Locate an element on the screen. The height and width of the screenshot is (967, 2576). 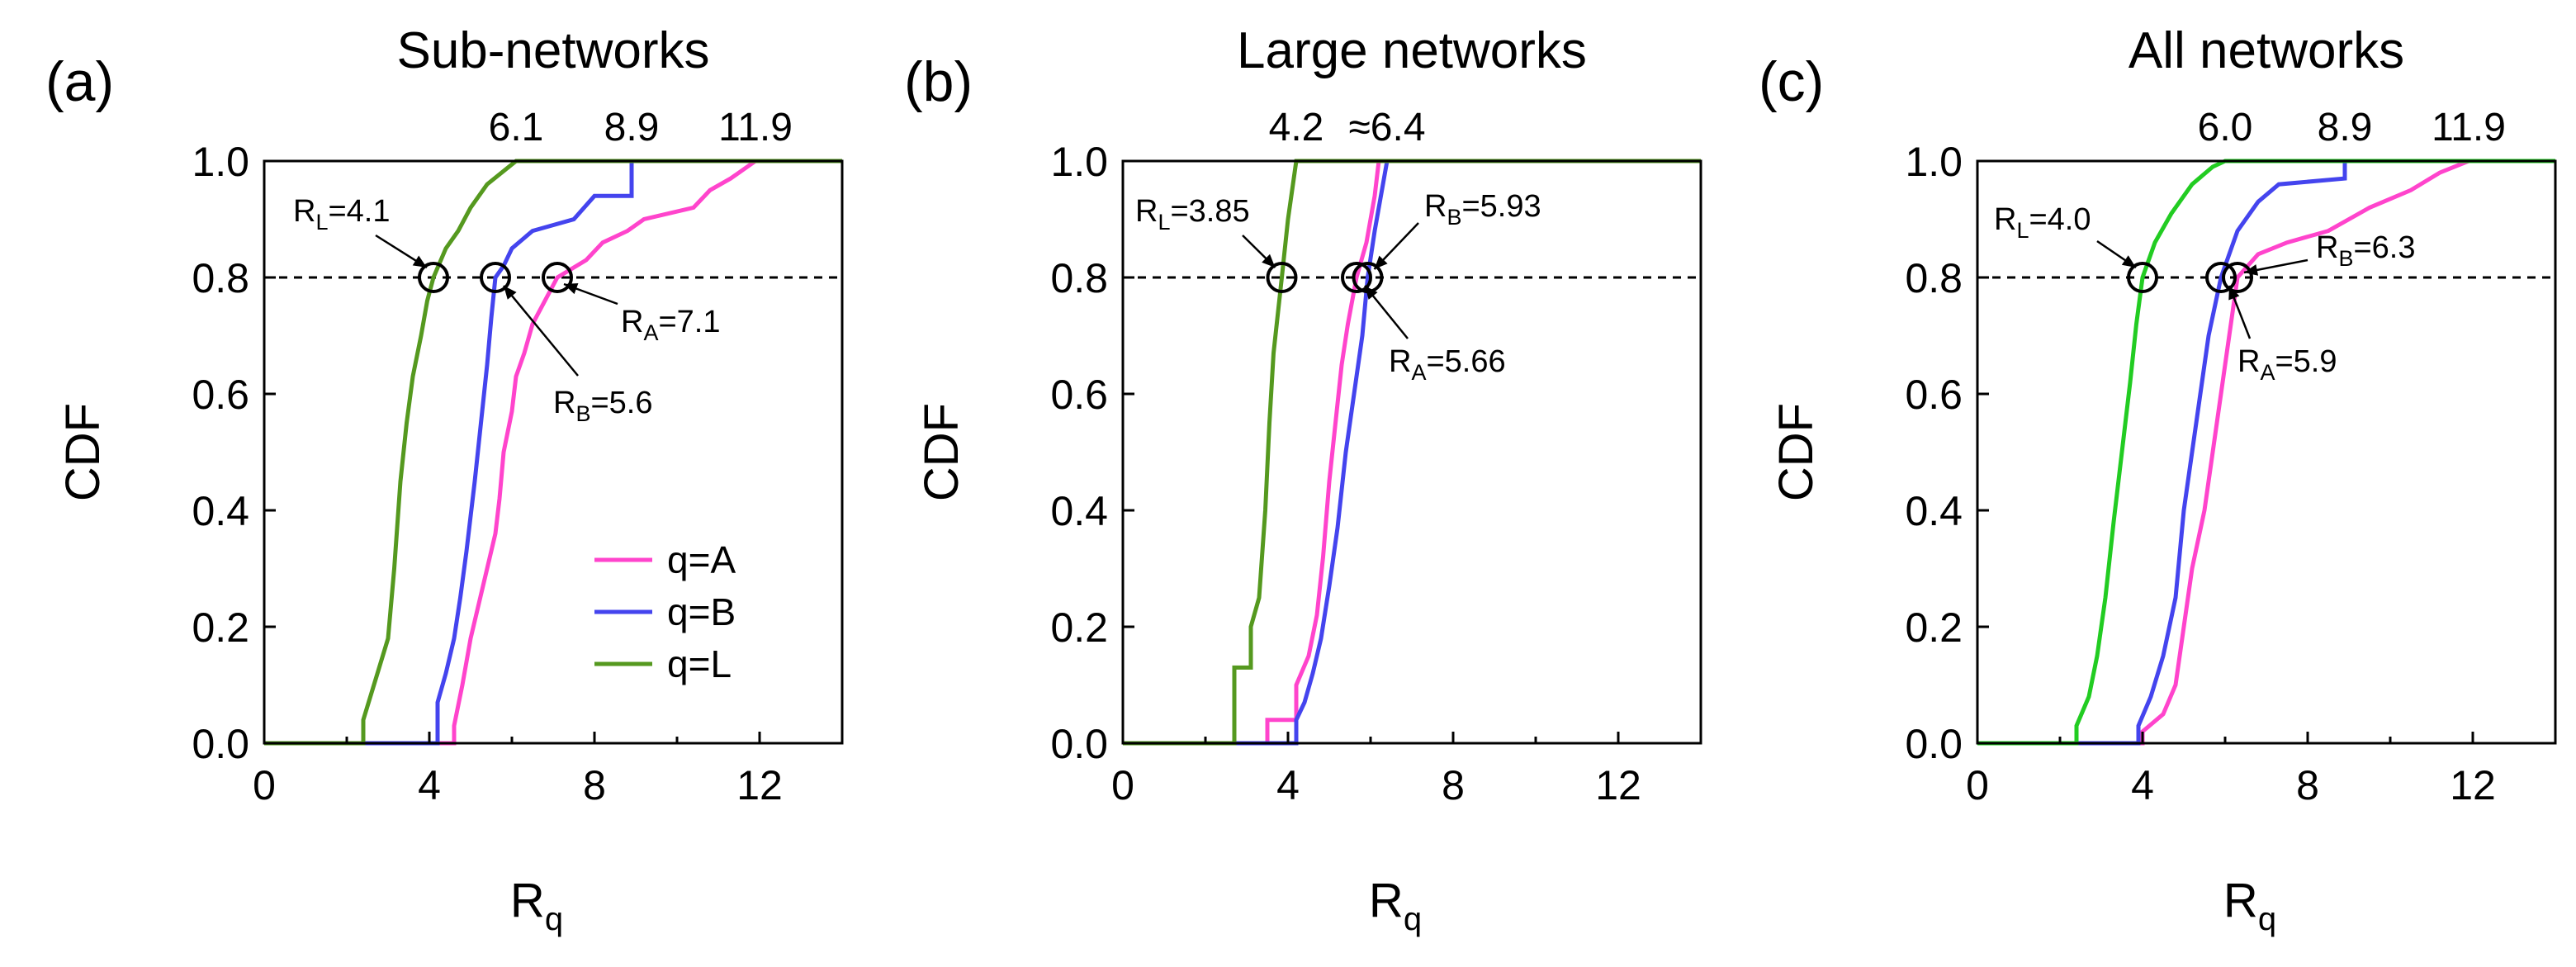
annotation-value: =6.3 is located at coordinates (2384, 247).